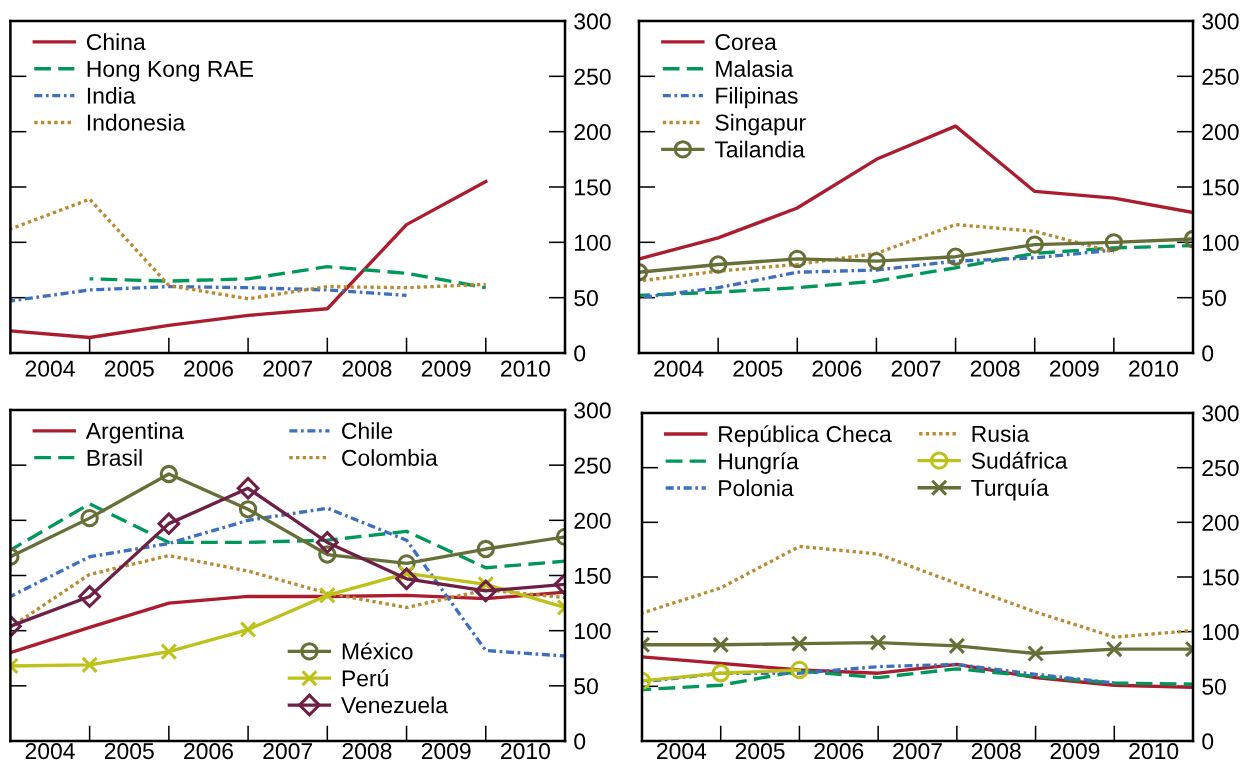  Describe the element at coordinates (367, 431) in the screenshot. I see `legend-label: Chile` at that location.